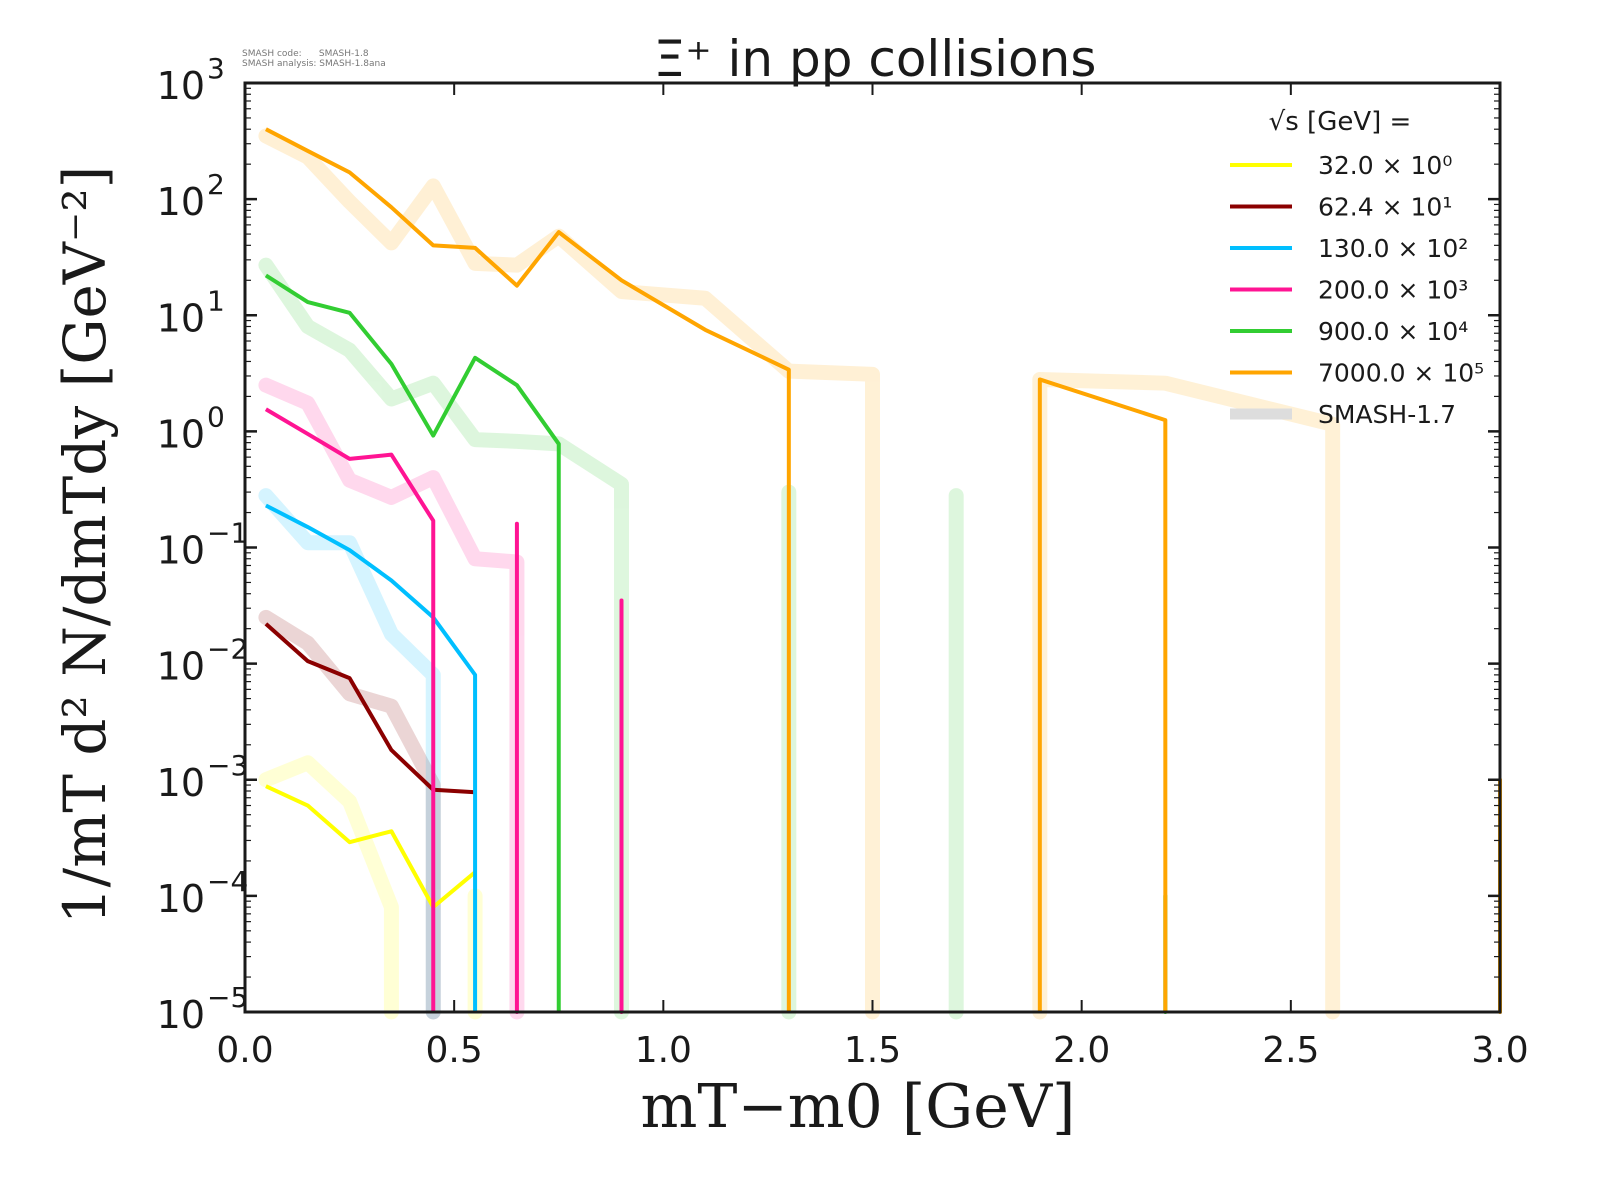 This screenshot has height=1200, width=1600. What do you see at coordinates (216, 184) in the screenshot?
I see `y-tick-exponent: 2` at bounding box center [216, 184].